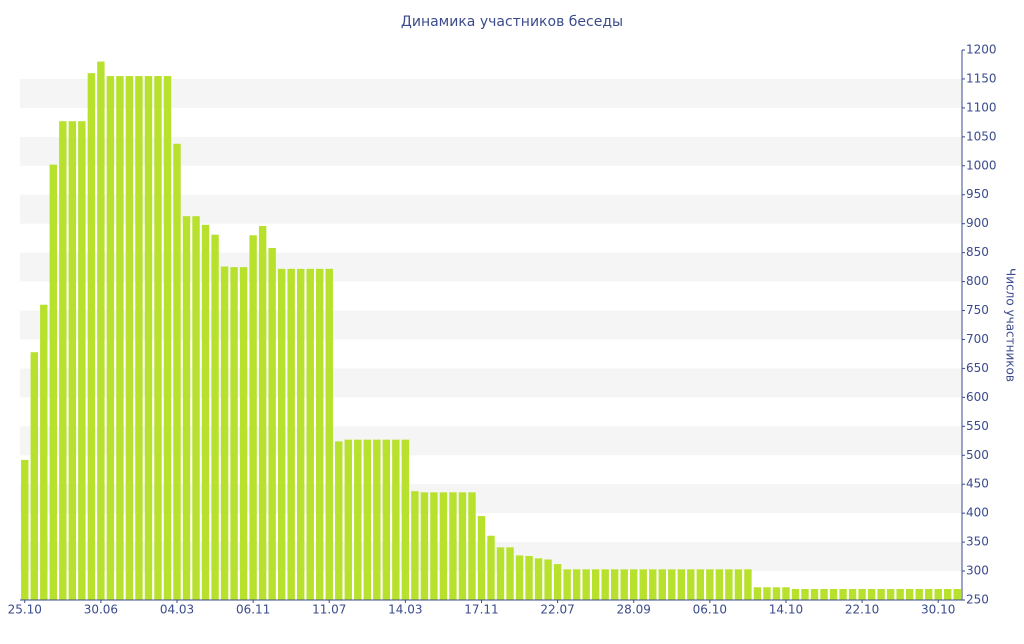  Describe the element at coordinates (1011, 325) in the screenshot. I see `y-axis-label: Число участников` at that location.